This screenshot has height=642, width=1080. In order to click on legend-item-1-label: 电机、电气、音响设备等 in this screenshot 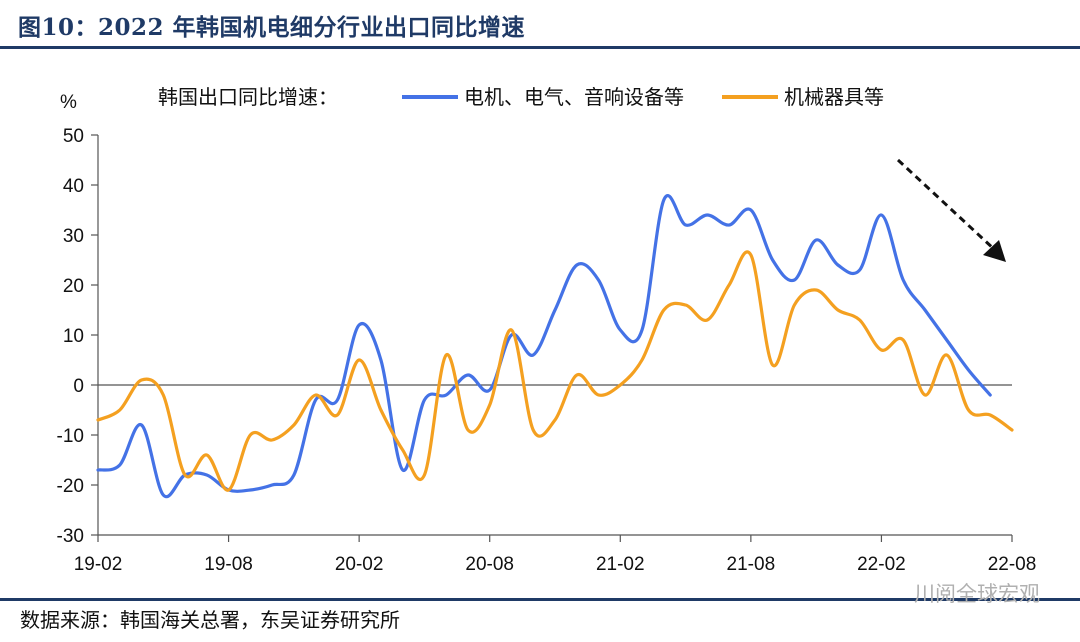, I will do `click(574, 97)`.